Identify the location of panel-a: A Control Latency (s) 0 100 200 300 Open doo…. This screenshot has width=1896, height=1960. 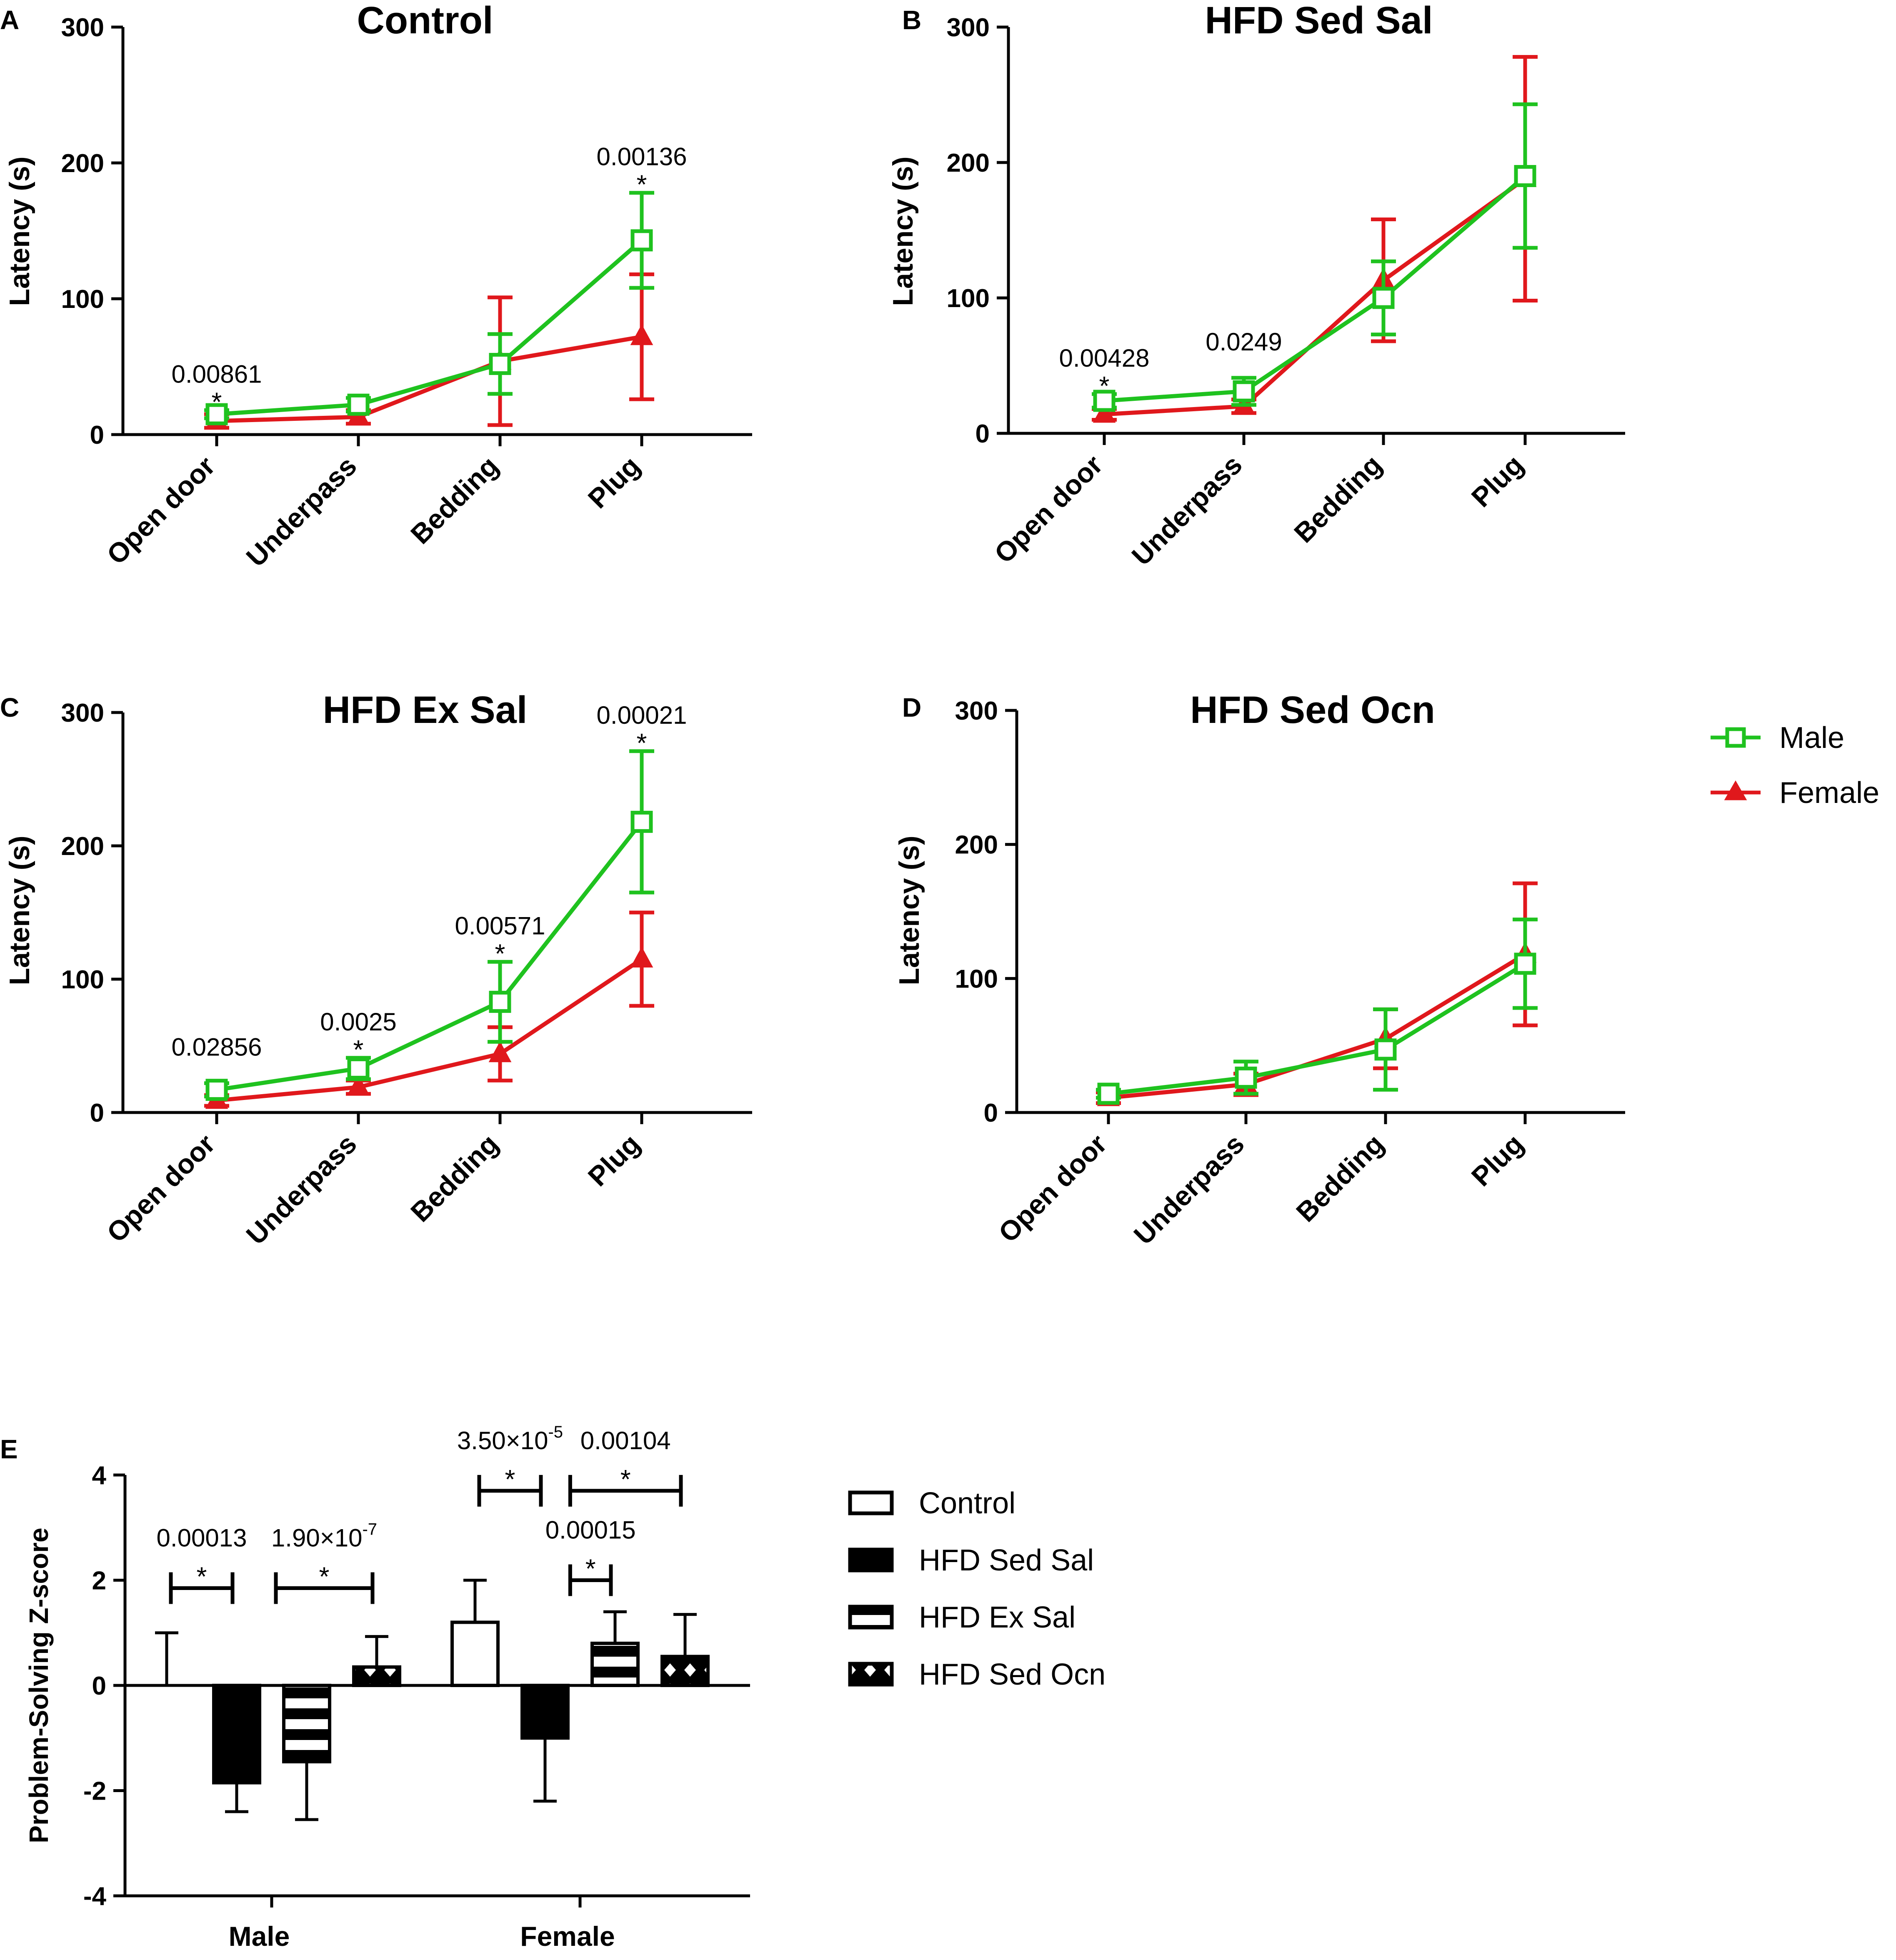
(376, 286).